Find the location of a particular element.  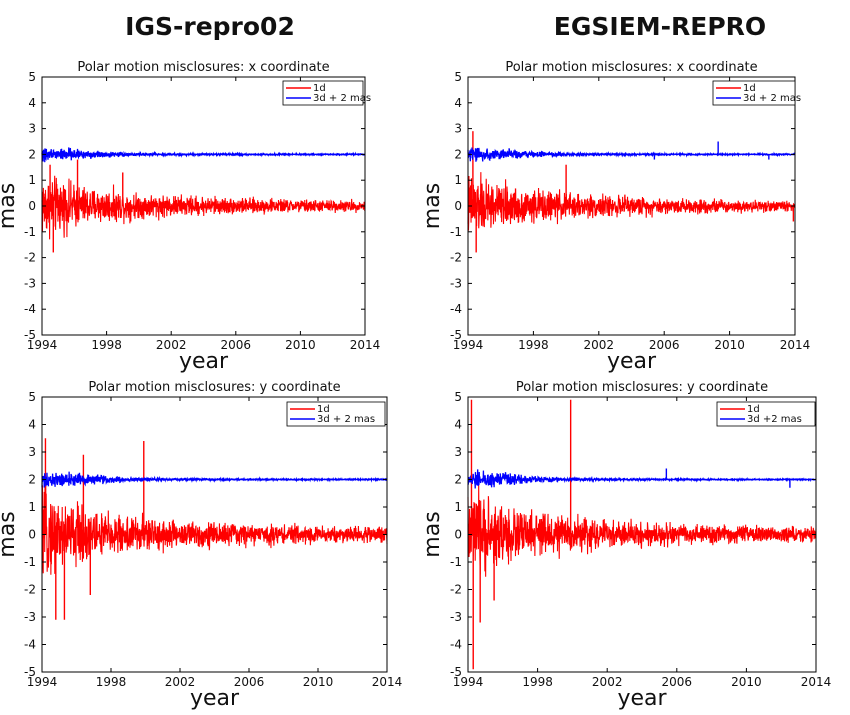

legend-label: 3d +2 mas is located at coordinates (774, 419).